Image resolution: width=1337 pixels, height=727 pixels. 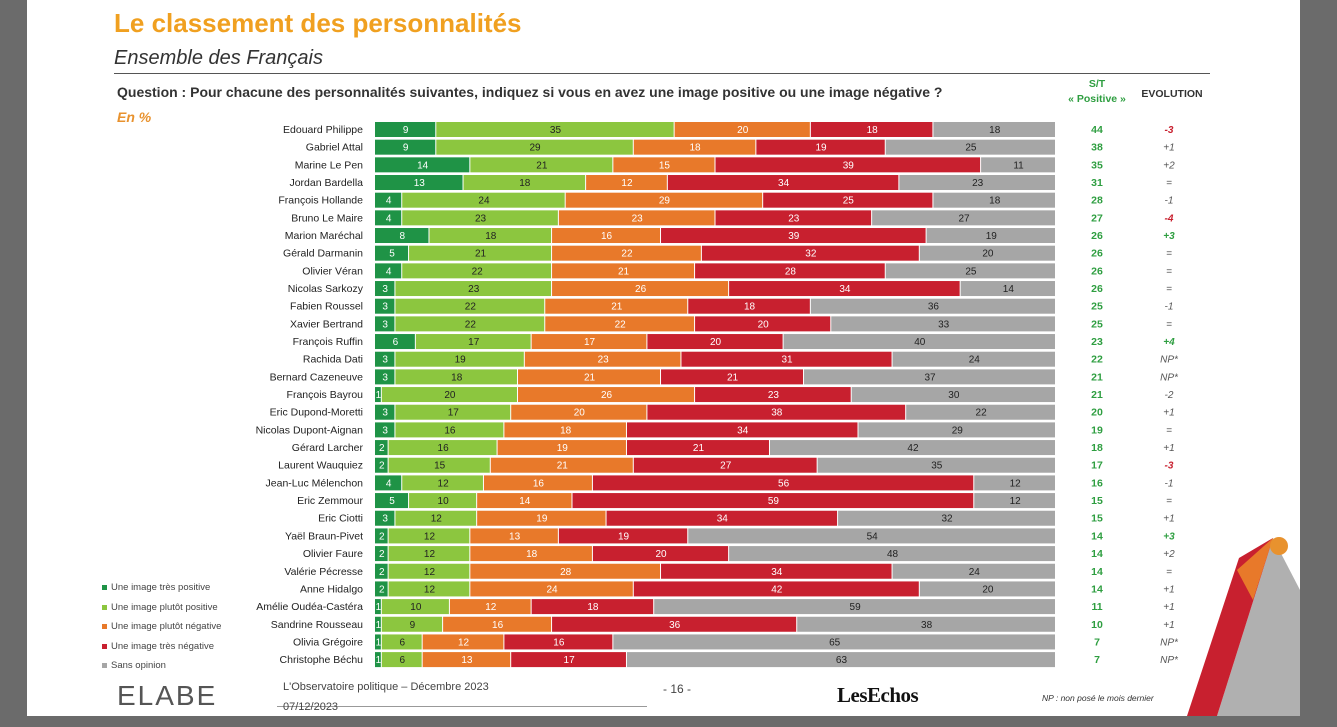 What do you see at coordinates (1169, 183) in the screenshot?
I see `evolution-value: =` at bounding box center [1169, 183].